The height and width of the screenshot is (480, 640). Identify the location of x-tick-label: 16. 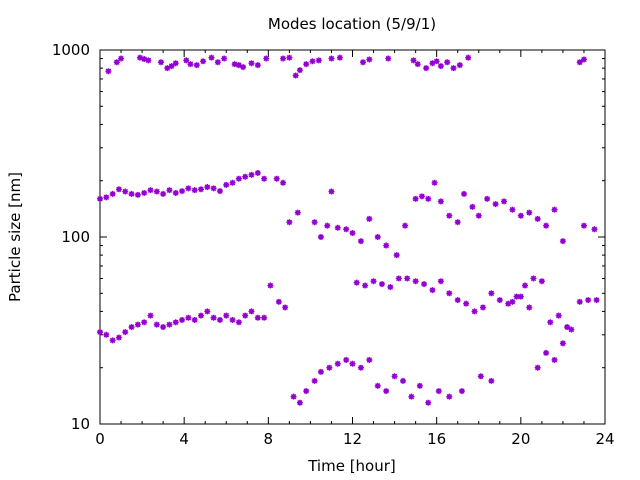
(436, 439).